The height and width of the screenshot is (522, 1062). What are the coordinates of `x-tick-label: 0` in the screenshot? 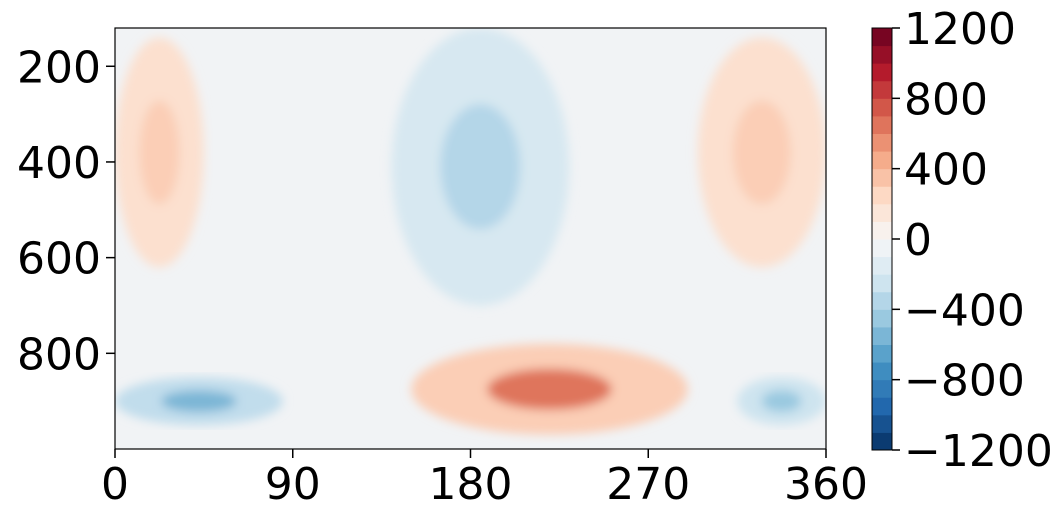 It's located at (115, 484).